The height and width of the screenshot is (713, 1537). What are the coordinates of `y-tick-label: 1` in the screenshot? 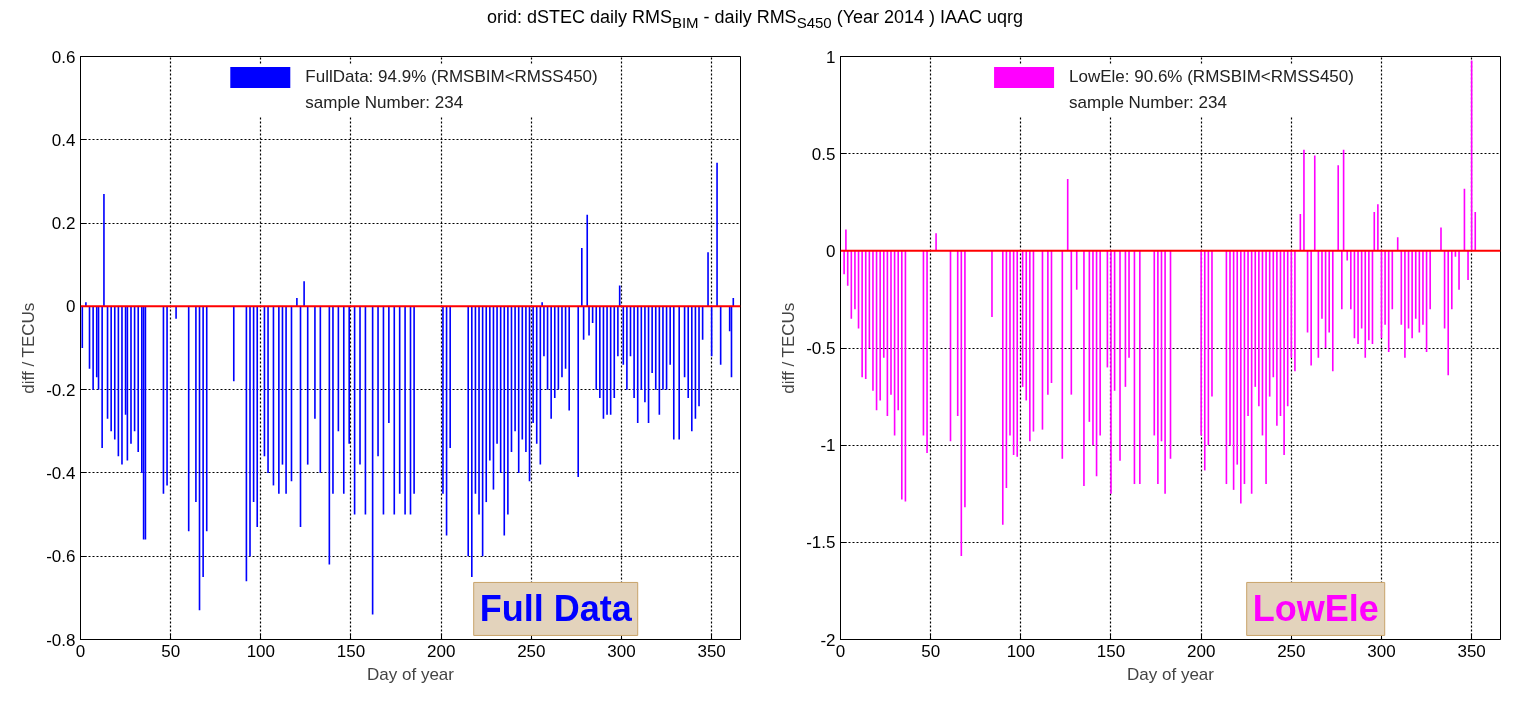 It's located at (831, 57).